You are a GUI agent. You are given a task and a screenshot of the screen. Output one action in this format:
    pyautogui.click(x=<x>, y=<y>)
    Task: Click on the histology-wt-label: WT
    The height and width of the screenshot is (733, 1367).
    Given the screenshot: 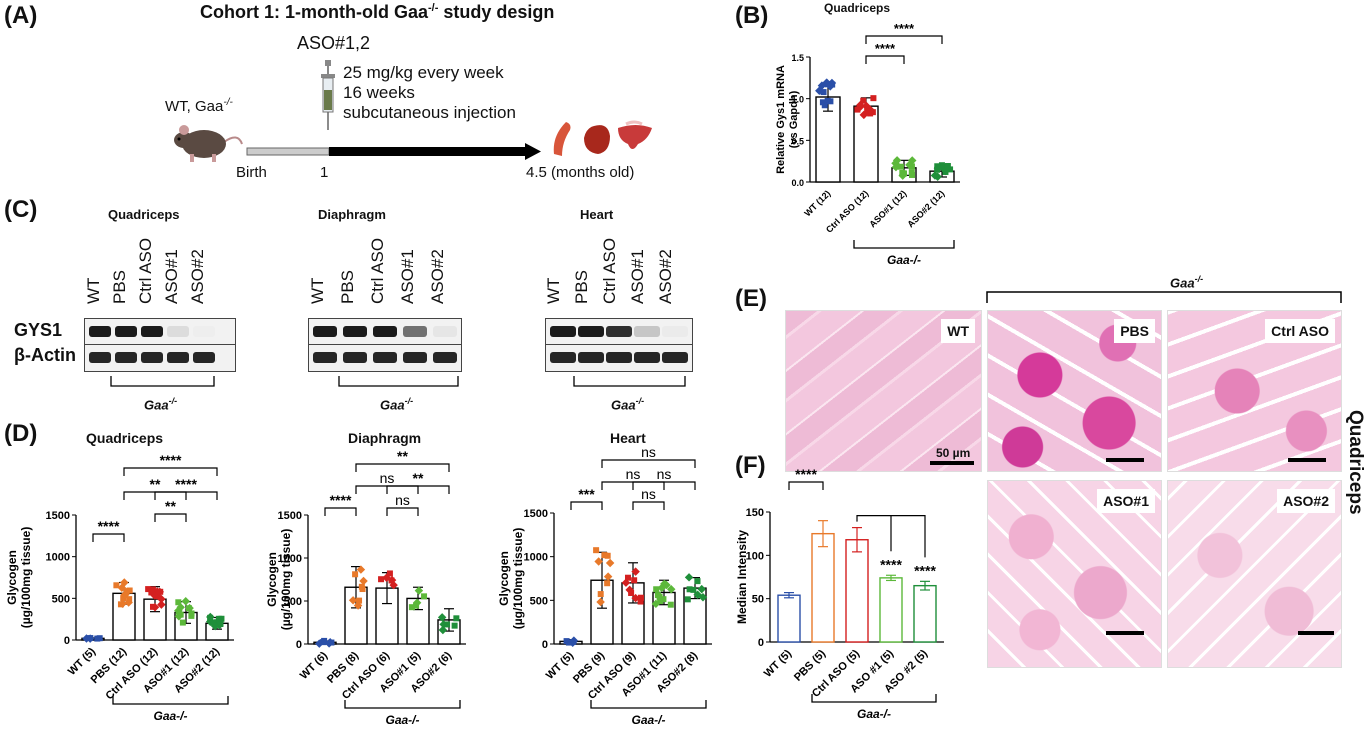 What is the action you would take?
    pyautogui.click(x=958, y=331)
    